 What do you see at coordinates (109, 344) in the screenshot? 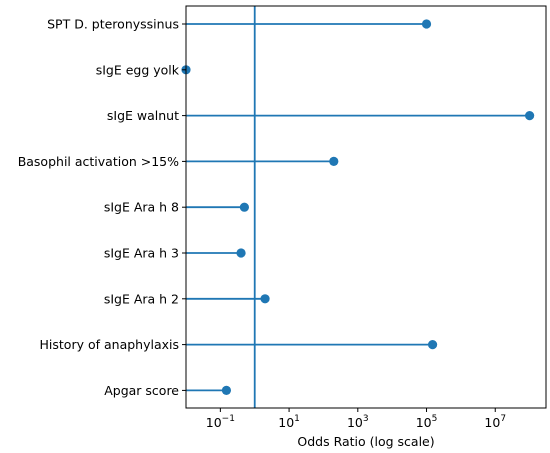
I see `category-label: History of anaphylaxis` at bounding box center [109, 344].